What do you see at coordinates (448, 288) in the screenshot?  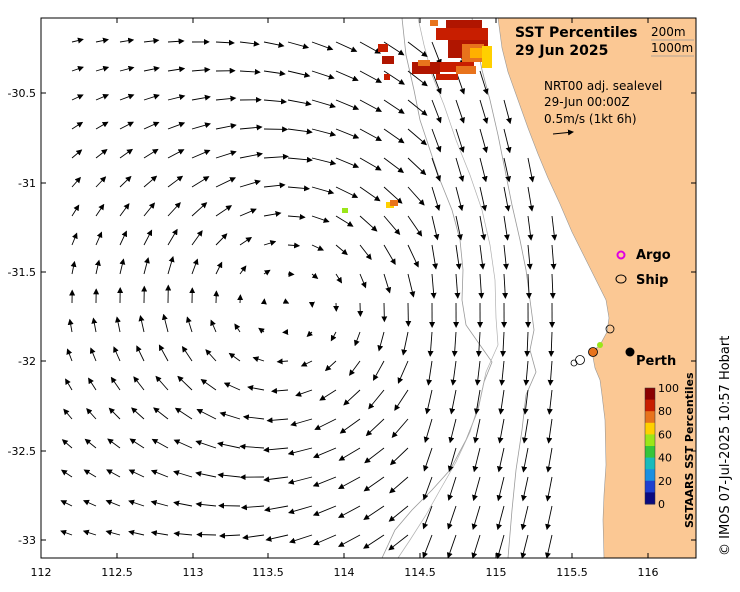 I see `contour-1000m-b` at bounding box center [448, 288].